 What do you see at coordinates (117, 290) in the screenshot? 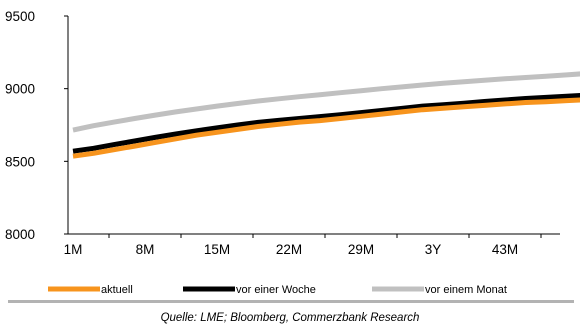
I see `legend-label: aktuell` at bounding box center [117, 290].